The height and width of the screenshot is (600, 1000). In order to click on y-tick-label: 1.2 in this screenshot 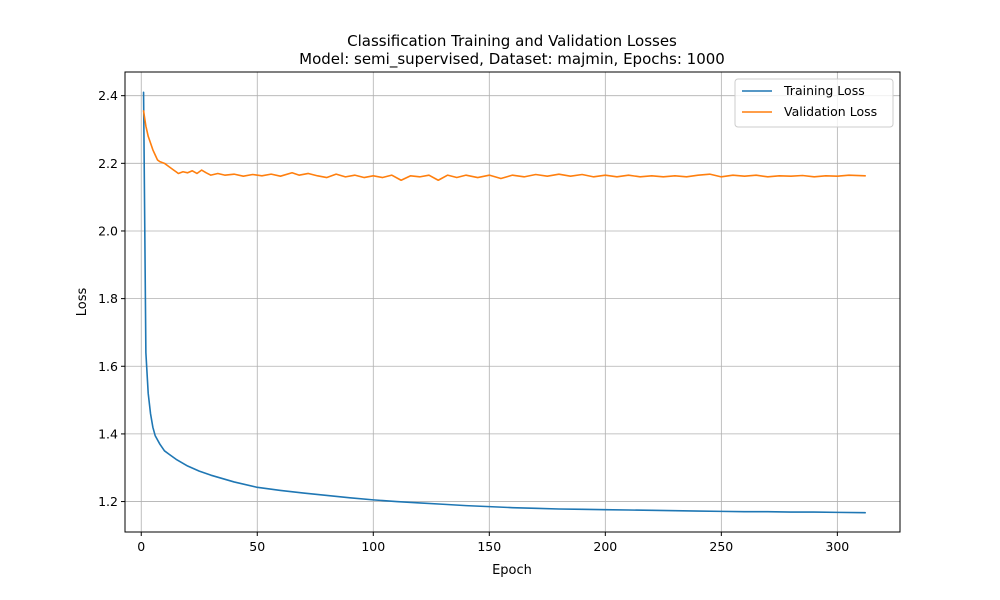, I will do `click(108, 501)`.